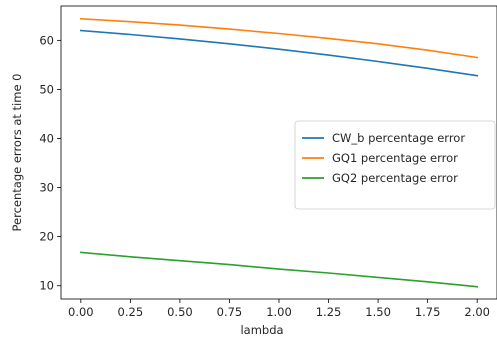 Image resolution: width=497 pixels, height=340 pixels. Describe the element at coordinates (477, 312) in the screenshot. I see `x-tick-label: 2.00` at that location.